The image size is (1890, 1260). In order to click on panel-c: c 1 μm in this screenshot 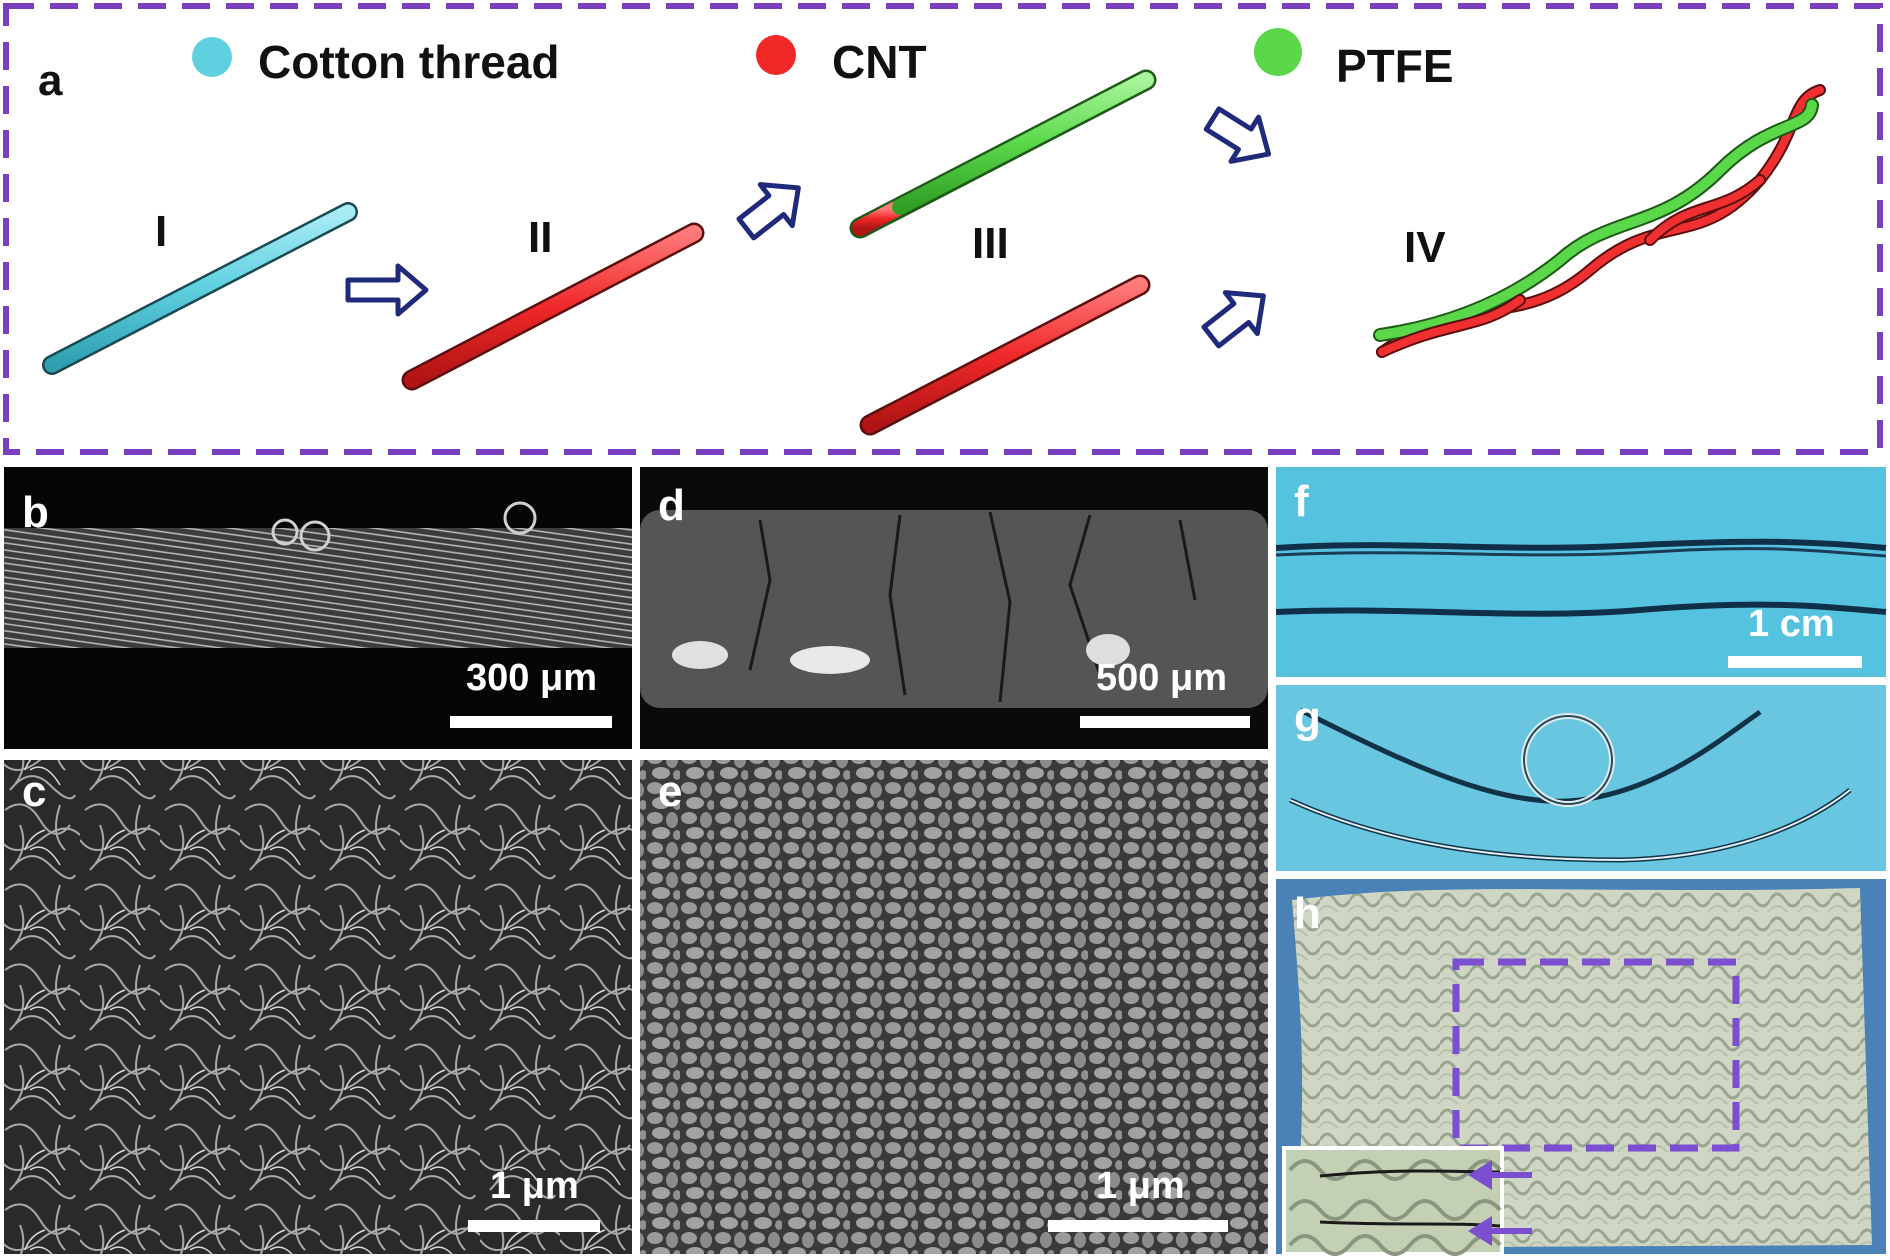, I will do `click(318, 1007)`.